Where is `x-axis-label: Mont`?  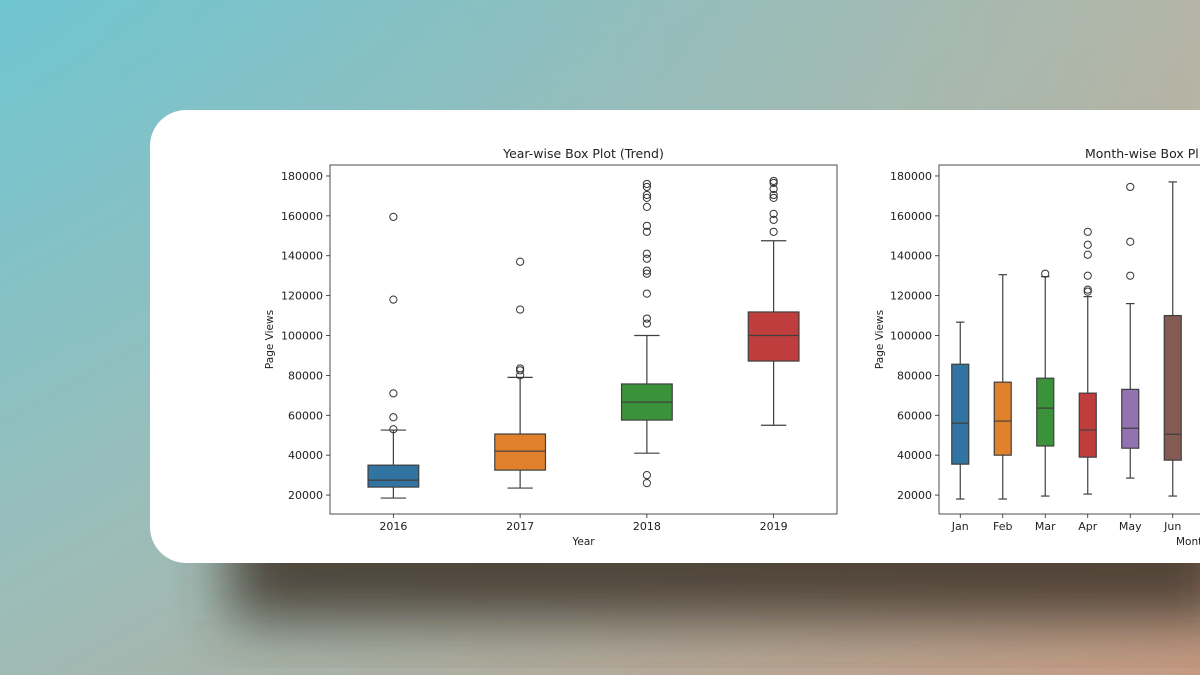
x-axis-label: Mont is located at coordinates (1188, 542).